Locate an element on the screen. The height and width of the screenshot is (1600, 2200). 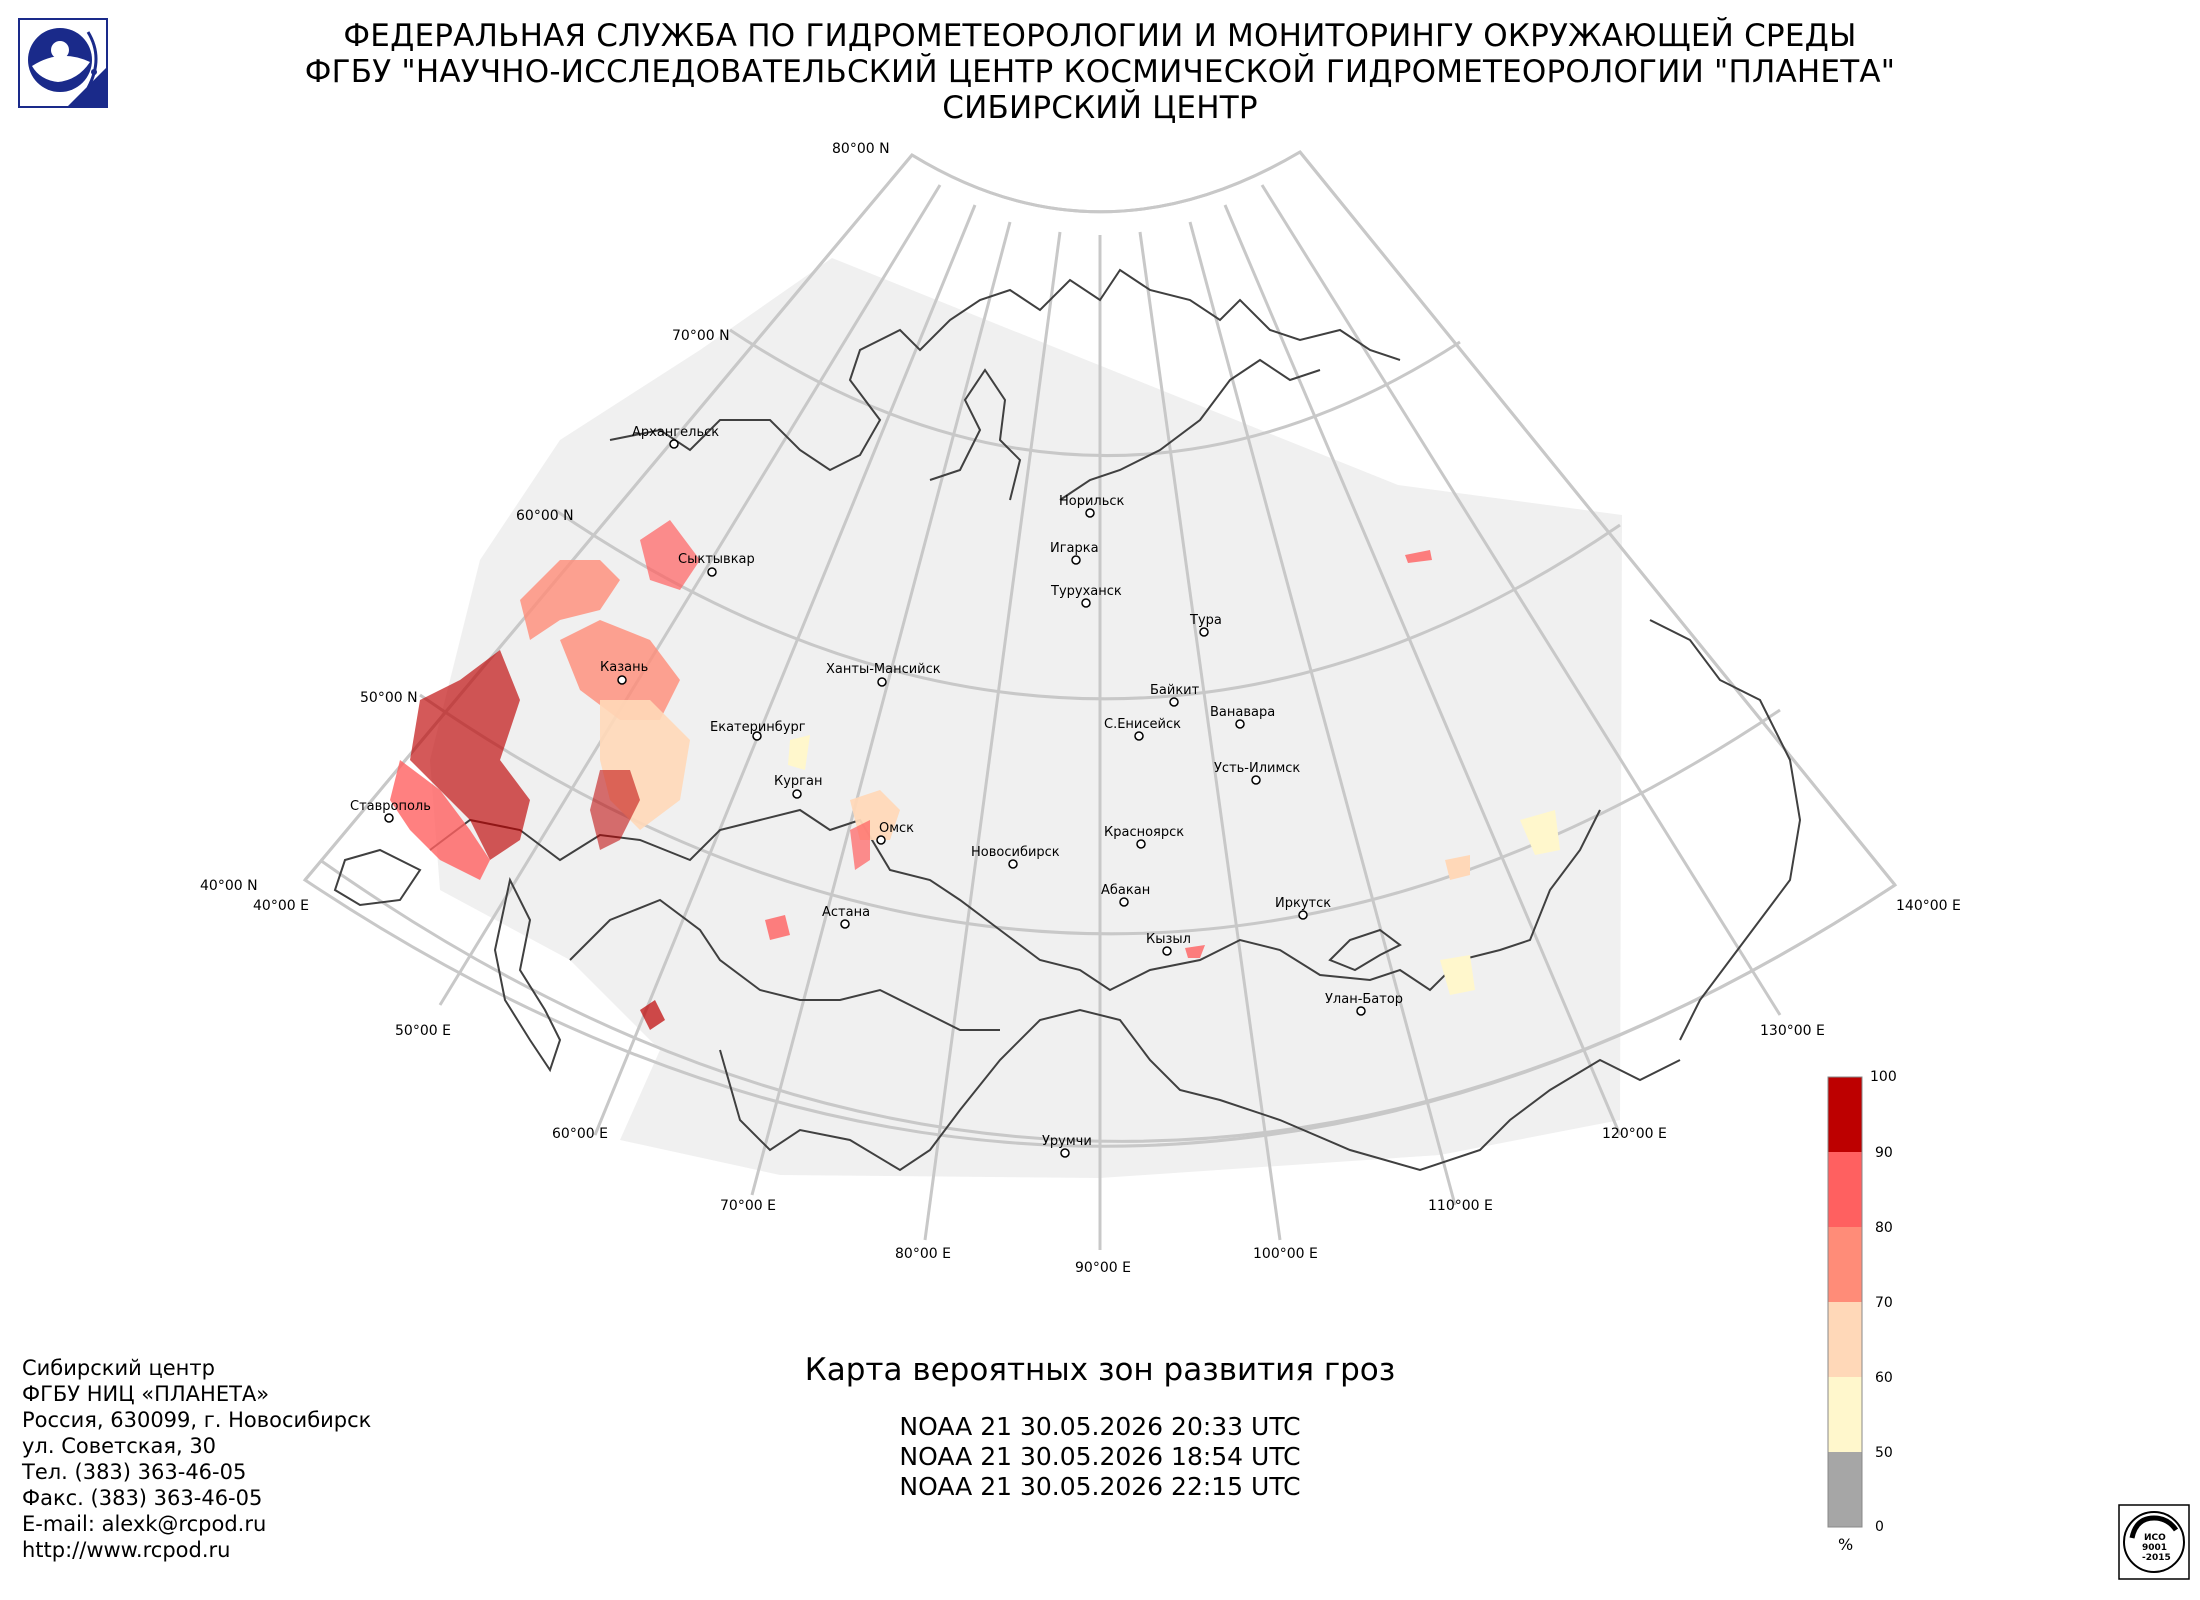
city-label: Архангельск is located at coordinates (675, 432).